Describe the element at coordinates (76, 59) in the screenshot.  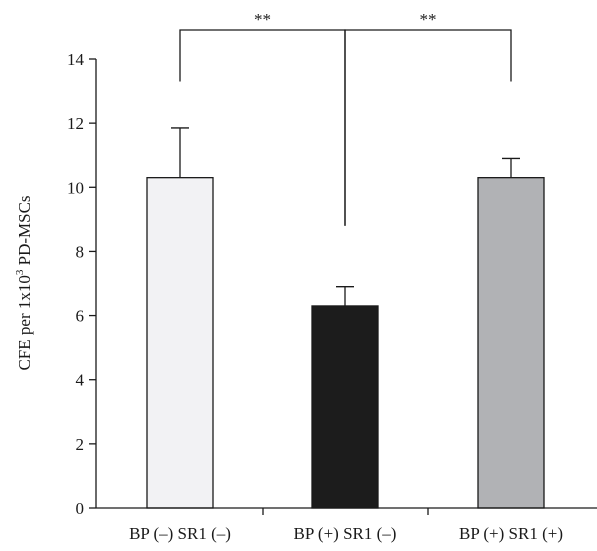
I see `y-tick-label: 14` at that location.